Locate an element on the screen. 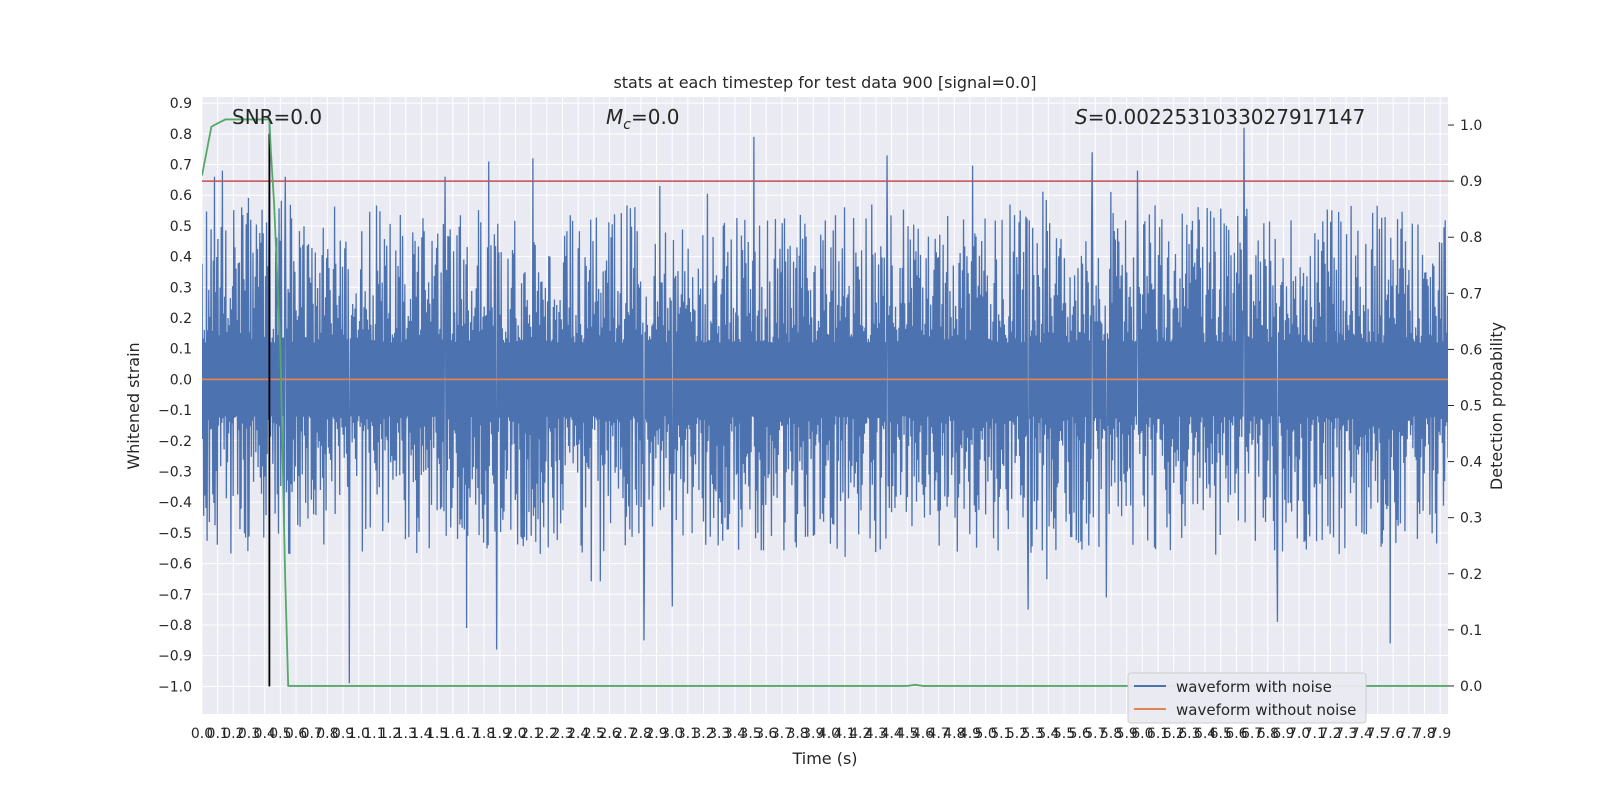  y-tick-label: −0.6 is located at coordinates (175, 565).